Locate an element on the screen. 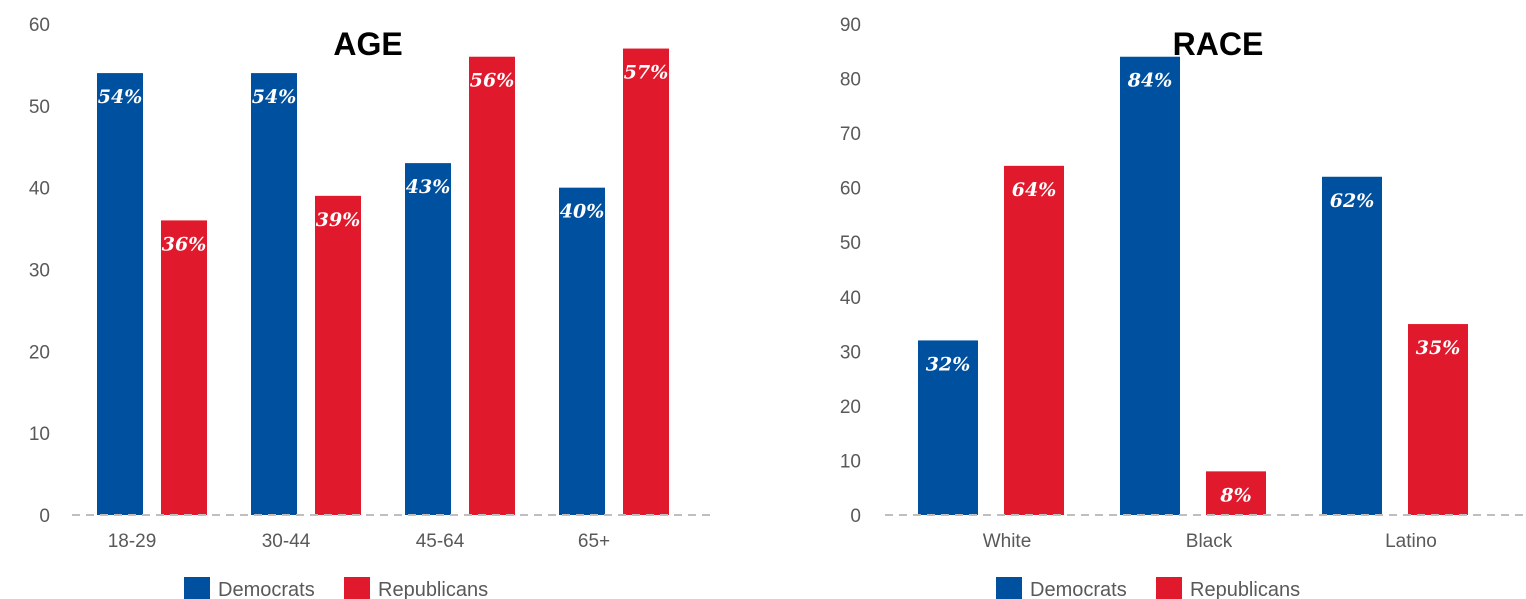 This screenshot has width=1526, height=599. race-legend: Democrats Republicans is located at coordinates (1148, 588).